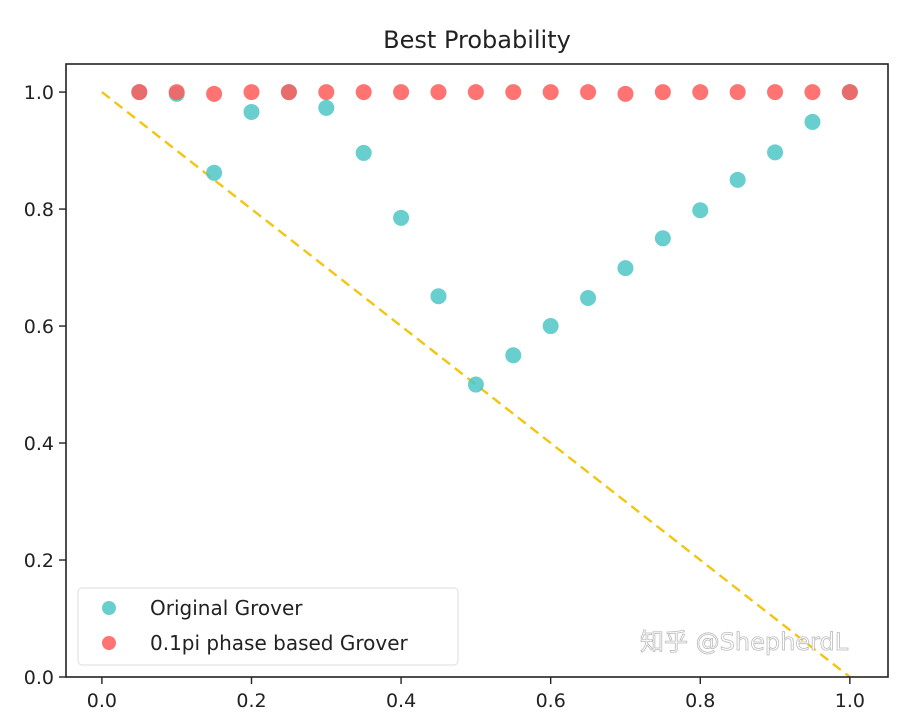 This screenshot has width=911, height=727. What do you see at coordinates (226, 608) in the screenshot?
I see `legend-label-original: Original Grover` at bounding box center [226, 608].